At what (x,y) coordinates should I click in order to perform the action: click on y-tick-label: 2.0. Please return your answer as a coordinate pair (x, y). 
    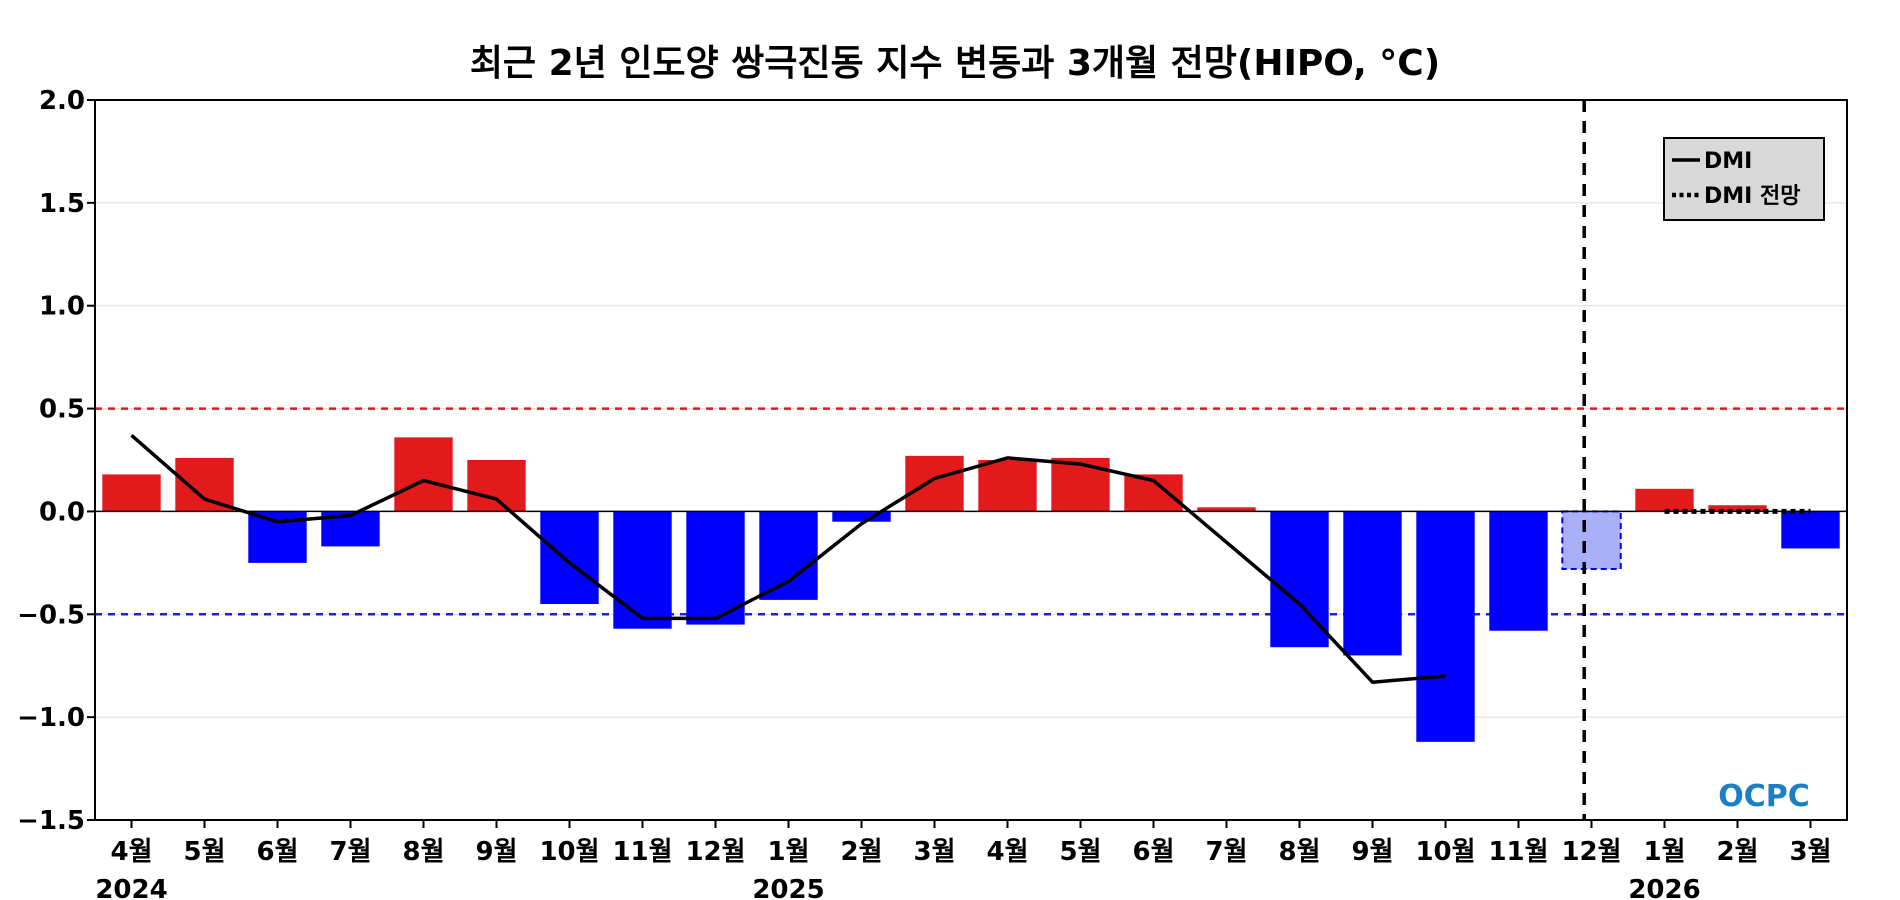
    Looking at the image, I should click on (62, 101).